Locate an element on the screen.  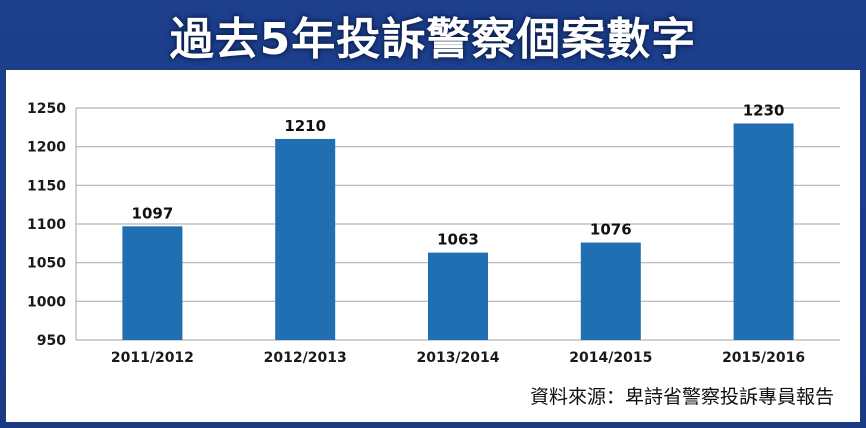
y-tick-label: 1050 is located at coordinates (46, 264).